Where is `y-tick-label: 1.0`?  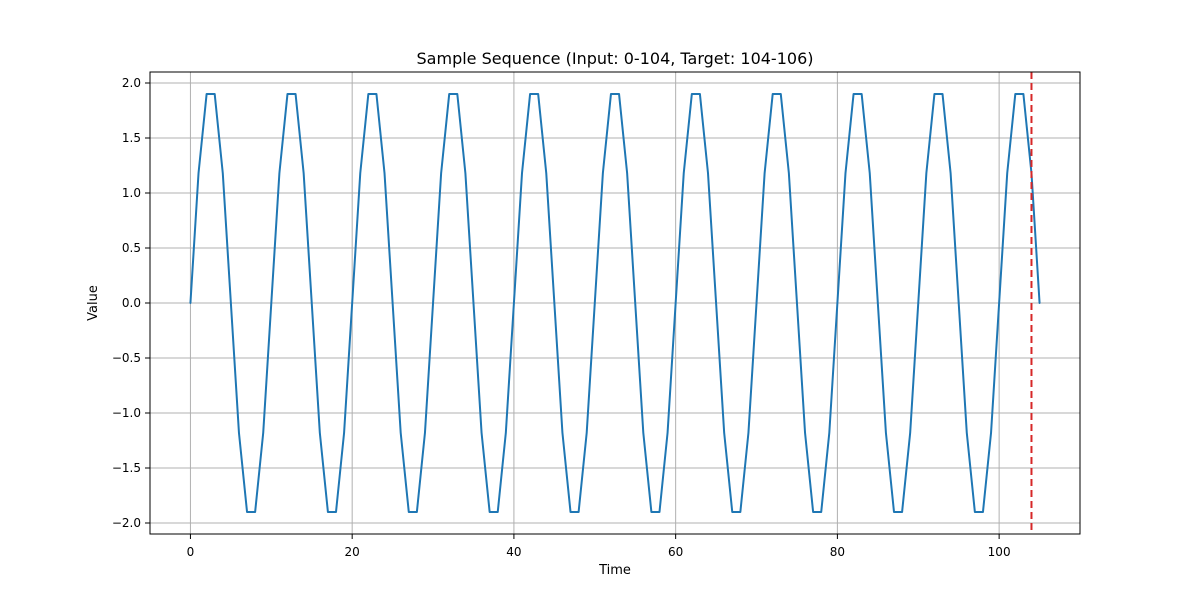 y-tick-label: 1.0 is located at coordinates (131, 193).